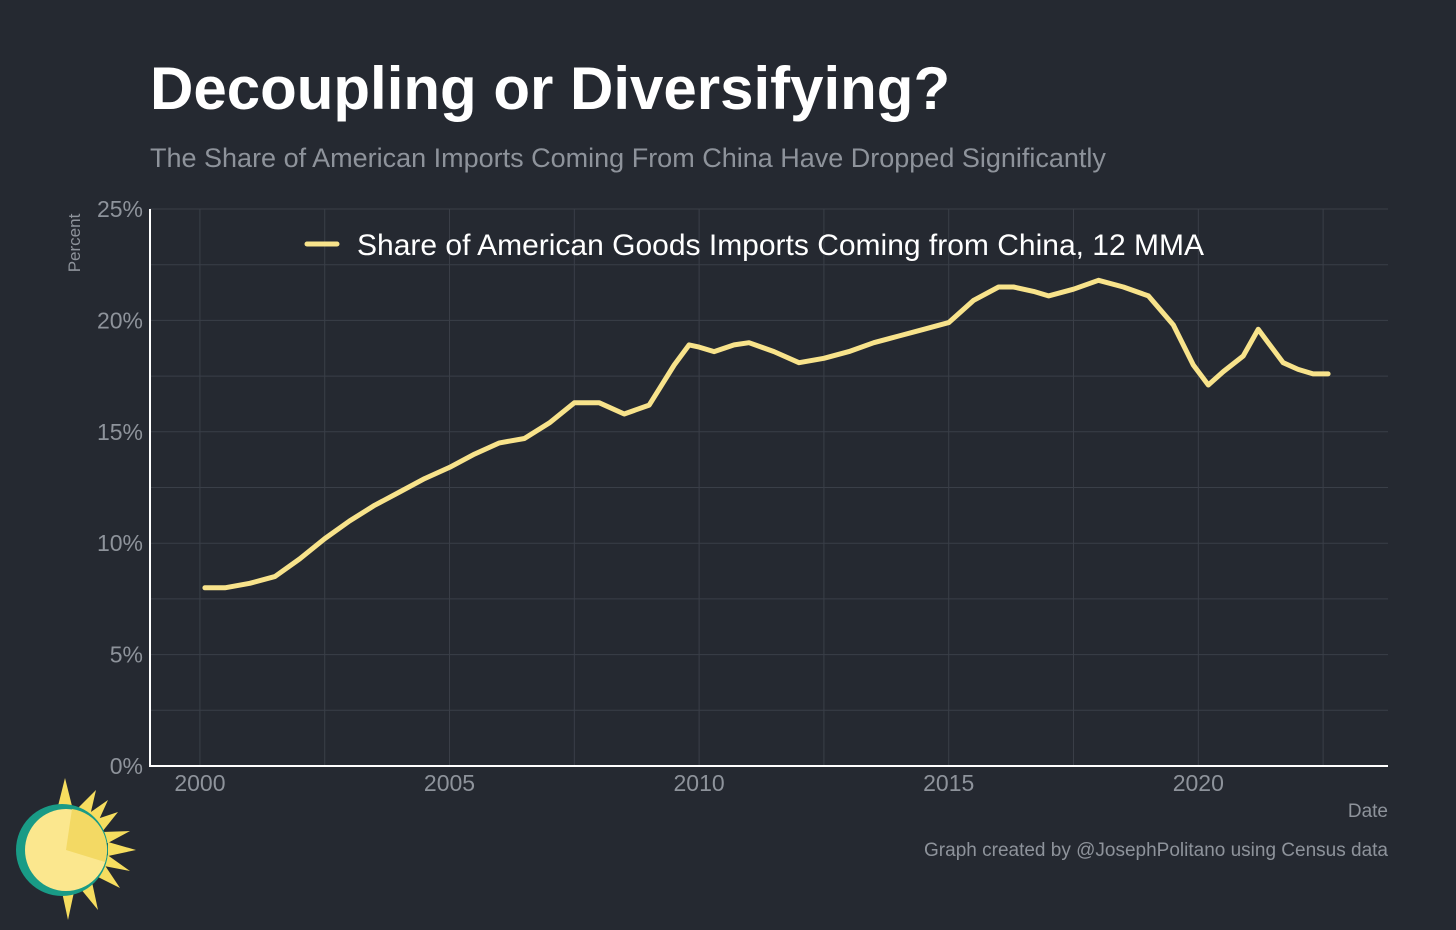 The width and height of the screenshot is (1456, 930). What do you see at coordinates (1198, 783) in the screenshot?
I see `x-tick-label: 2020` at bounding box center [1198, 783].